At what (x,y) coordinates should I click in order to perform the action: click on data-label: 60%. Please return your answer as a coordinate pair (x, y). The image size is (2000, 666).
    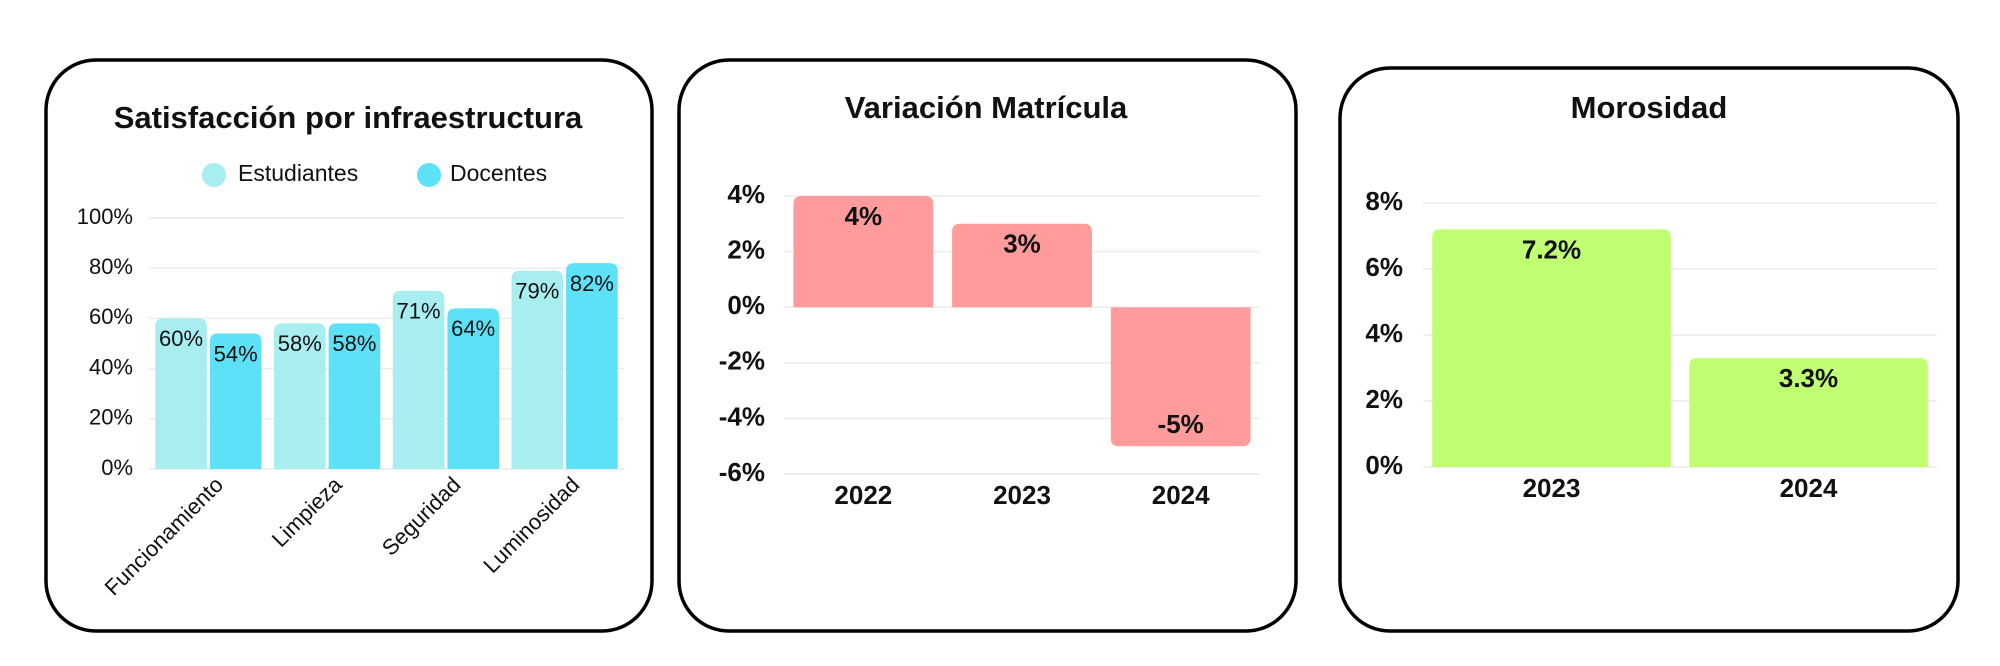
    Looking at the image, I should click on (181, 338).